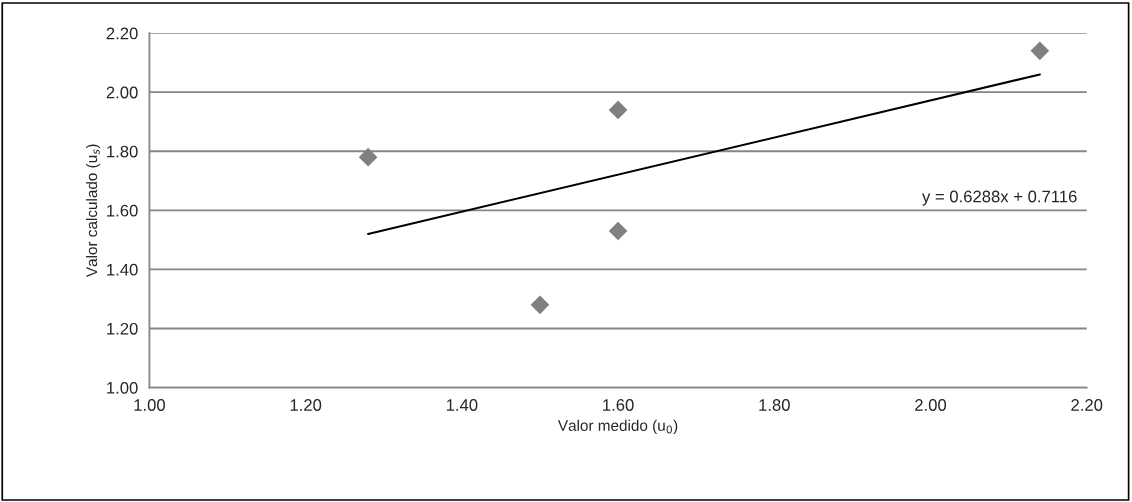 The image size is (1132, 502). I want to click on annotation: y = 0.6288x + 0.7116, so click(999, 198).